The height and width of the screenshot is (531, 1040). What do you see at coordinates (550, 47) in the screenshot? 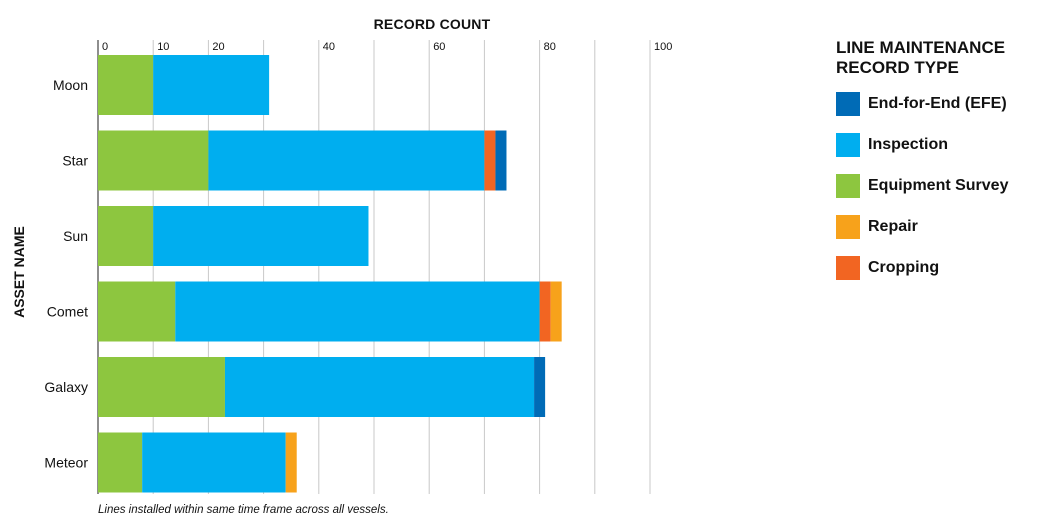
I see `x-tick-label: 80` at bounding box center [550, 47].